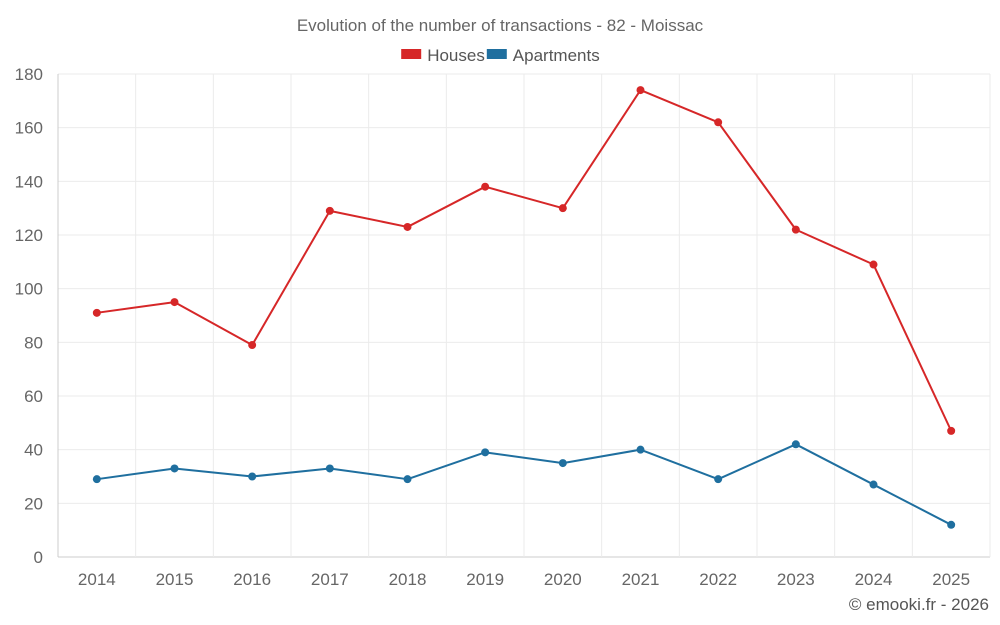 Image resolution: width=1000 pixels, height=625 pixels. Describe the element at coordinates (29, 74) in the screenshot. I see `y-tick-label: 180` at that location.